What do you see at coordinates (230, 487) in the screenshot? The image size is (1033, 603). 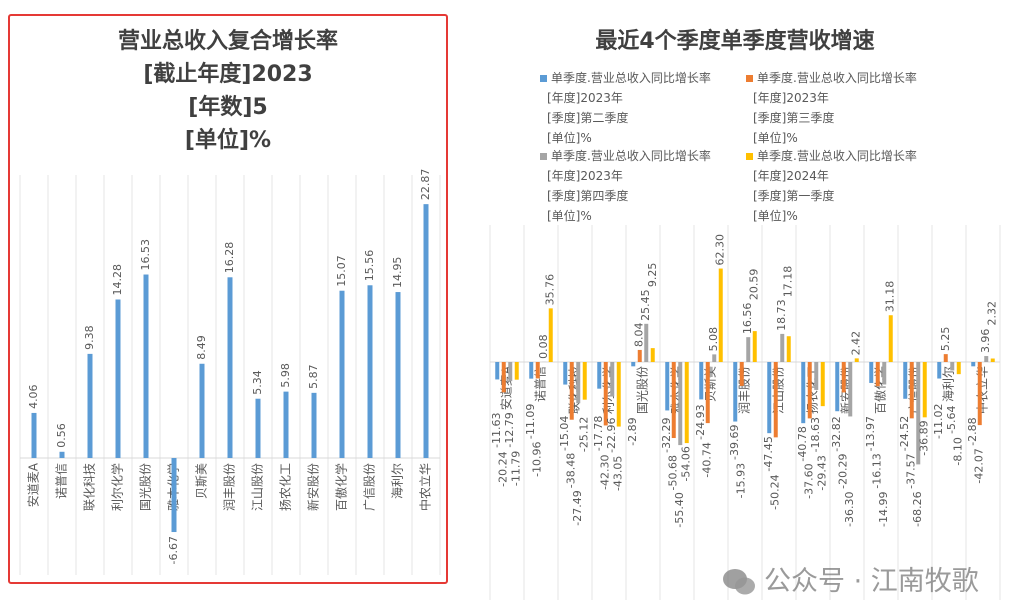 I see `category-label: 润丰股份` at bounding box center [230, 487].